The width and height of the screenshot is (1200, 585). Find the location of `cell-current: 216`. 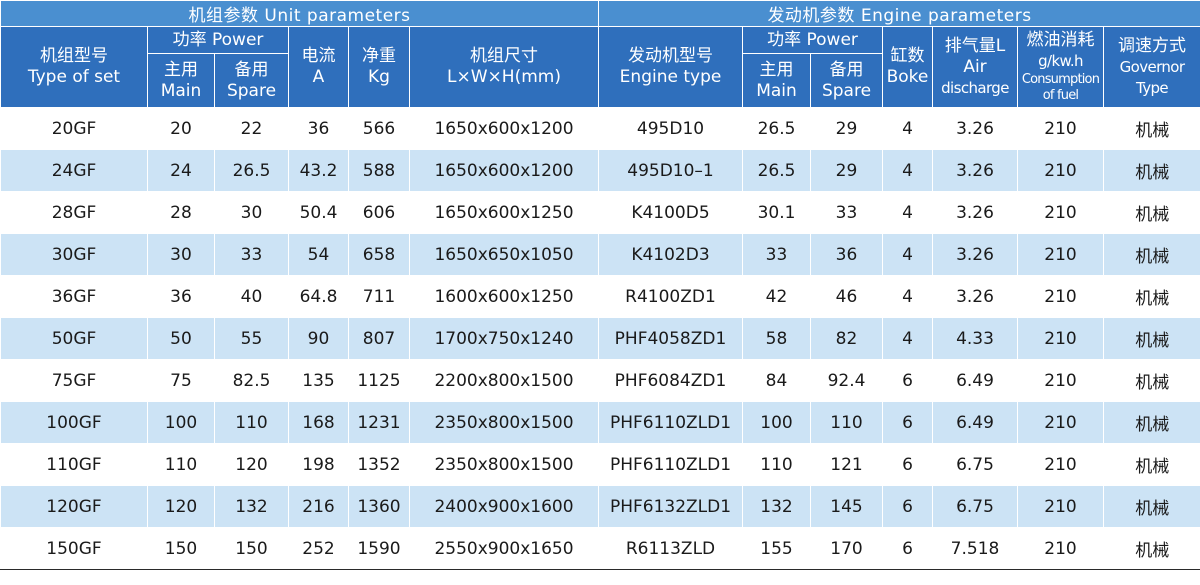

cell-current: 216 is located at coordinates (318, 506).